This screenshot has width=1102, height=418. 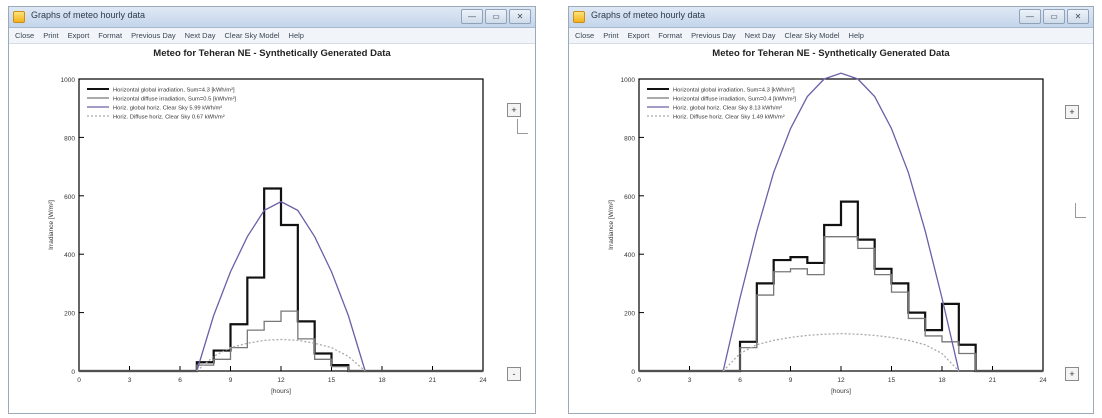 What do you see at coordinates (514, 374) in the screenshot?
I see `scroll-down-button: -` at bounding box center [514, 374].